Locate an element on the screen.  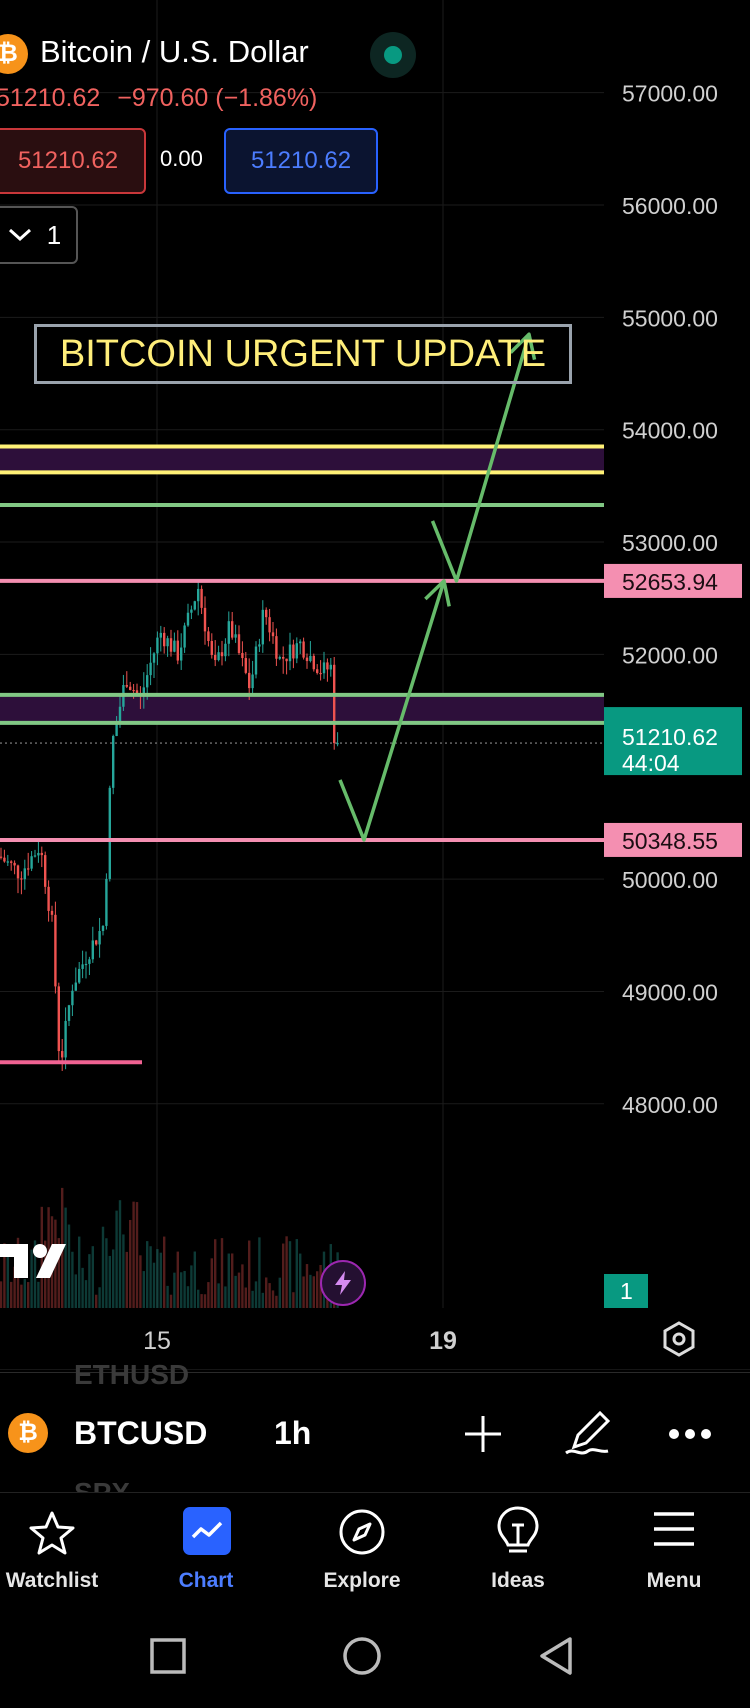
lightning-icon is located at coordinates (343, 1283).